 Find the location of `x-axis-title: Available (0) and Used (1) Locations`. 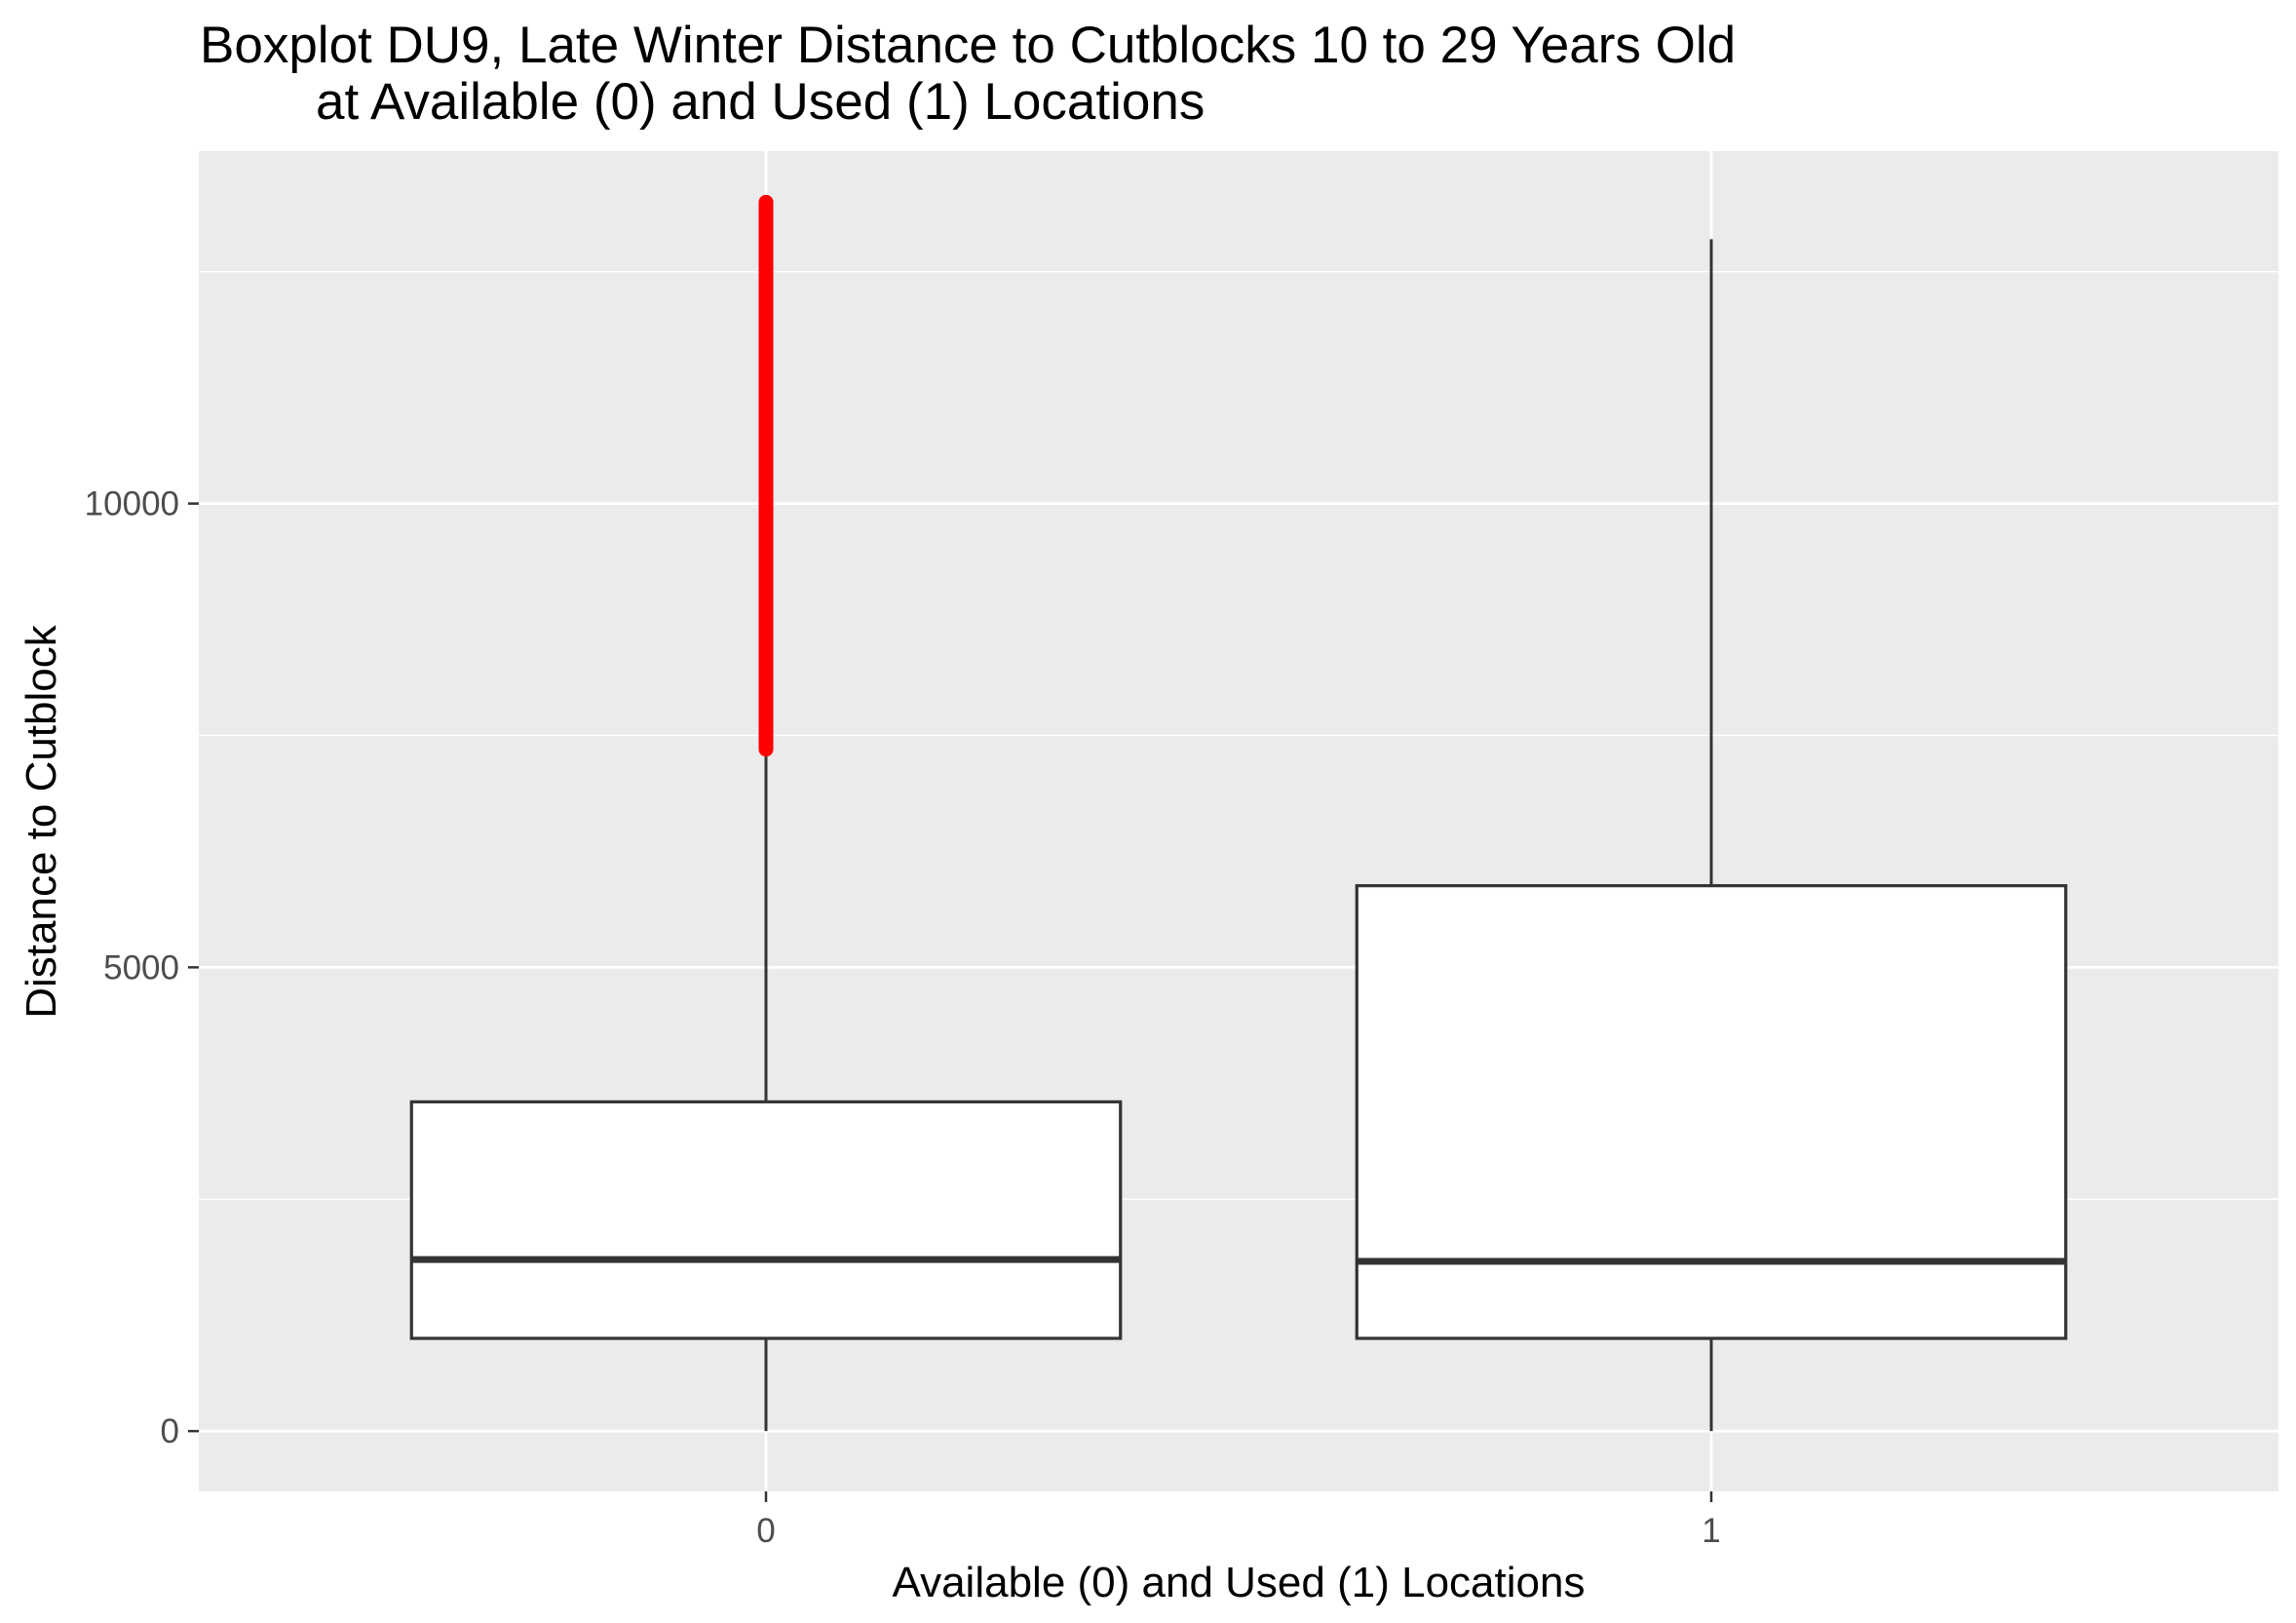

x-axis-title: Available (0) and Used (1) Locations is located at coordinates (1239, 1583).